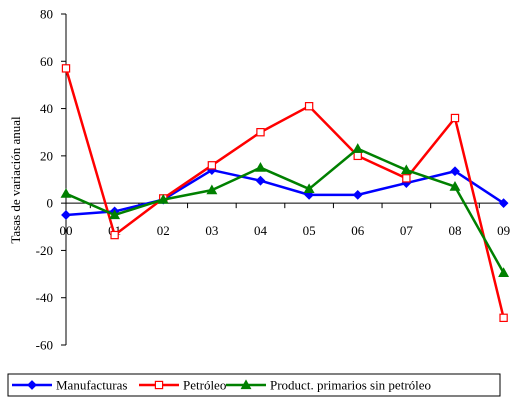 The image size is (511, 401). I want to click on legend-item: Product. primarios sin petróleo, so click(328, 385).